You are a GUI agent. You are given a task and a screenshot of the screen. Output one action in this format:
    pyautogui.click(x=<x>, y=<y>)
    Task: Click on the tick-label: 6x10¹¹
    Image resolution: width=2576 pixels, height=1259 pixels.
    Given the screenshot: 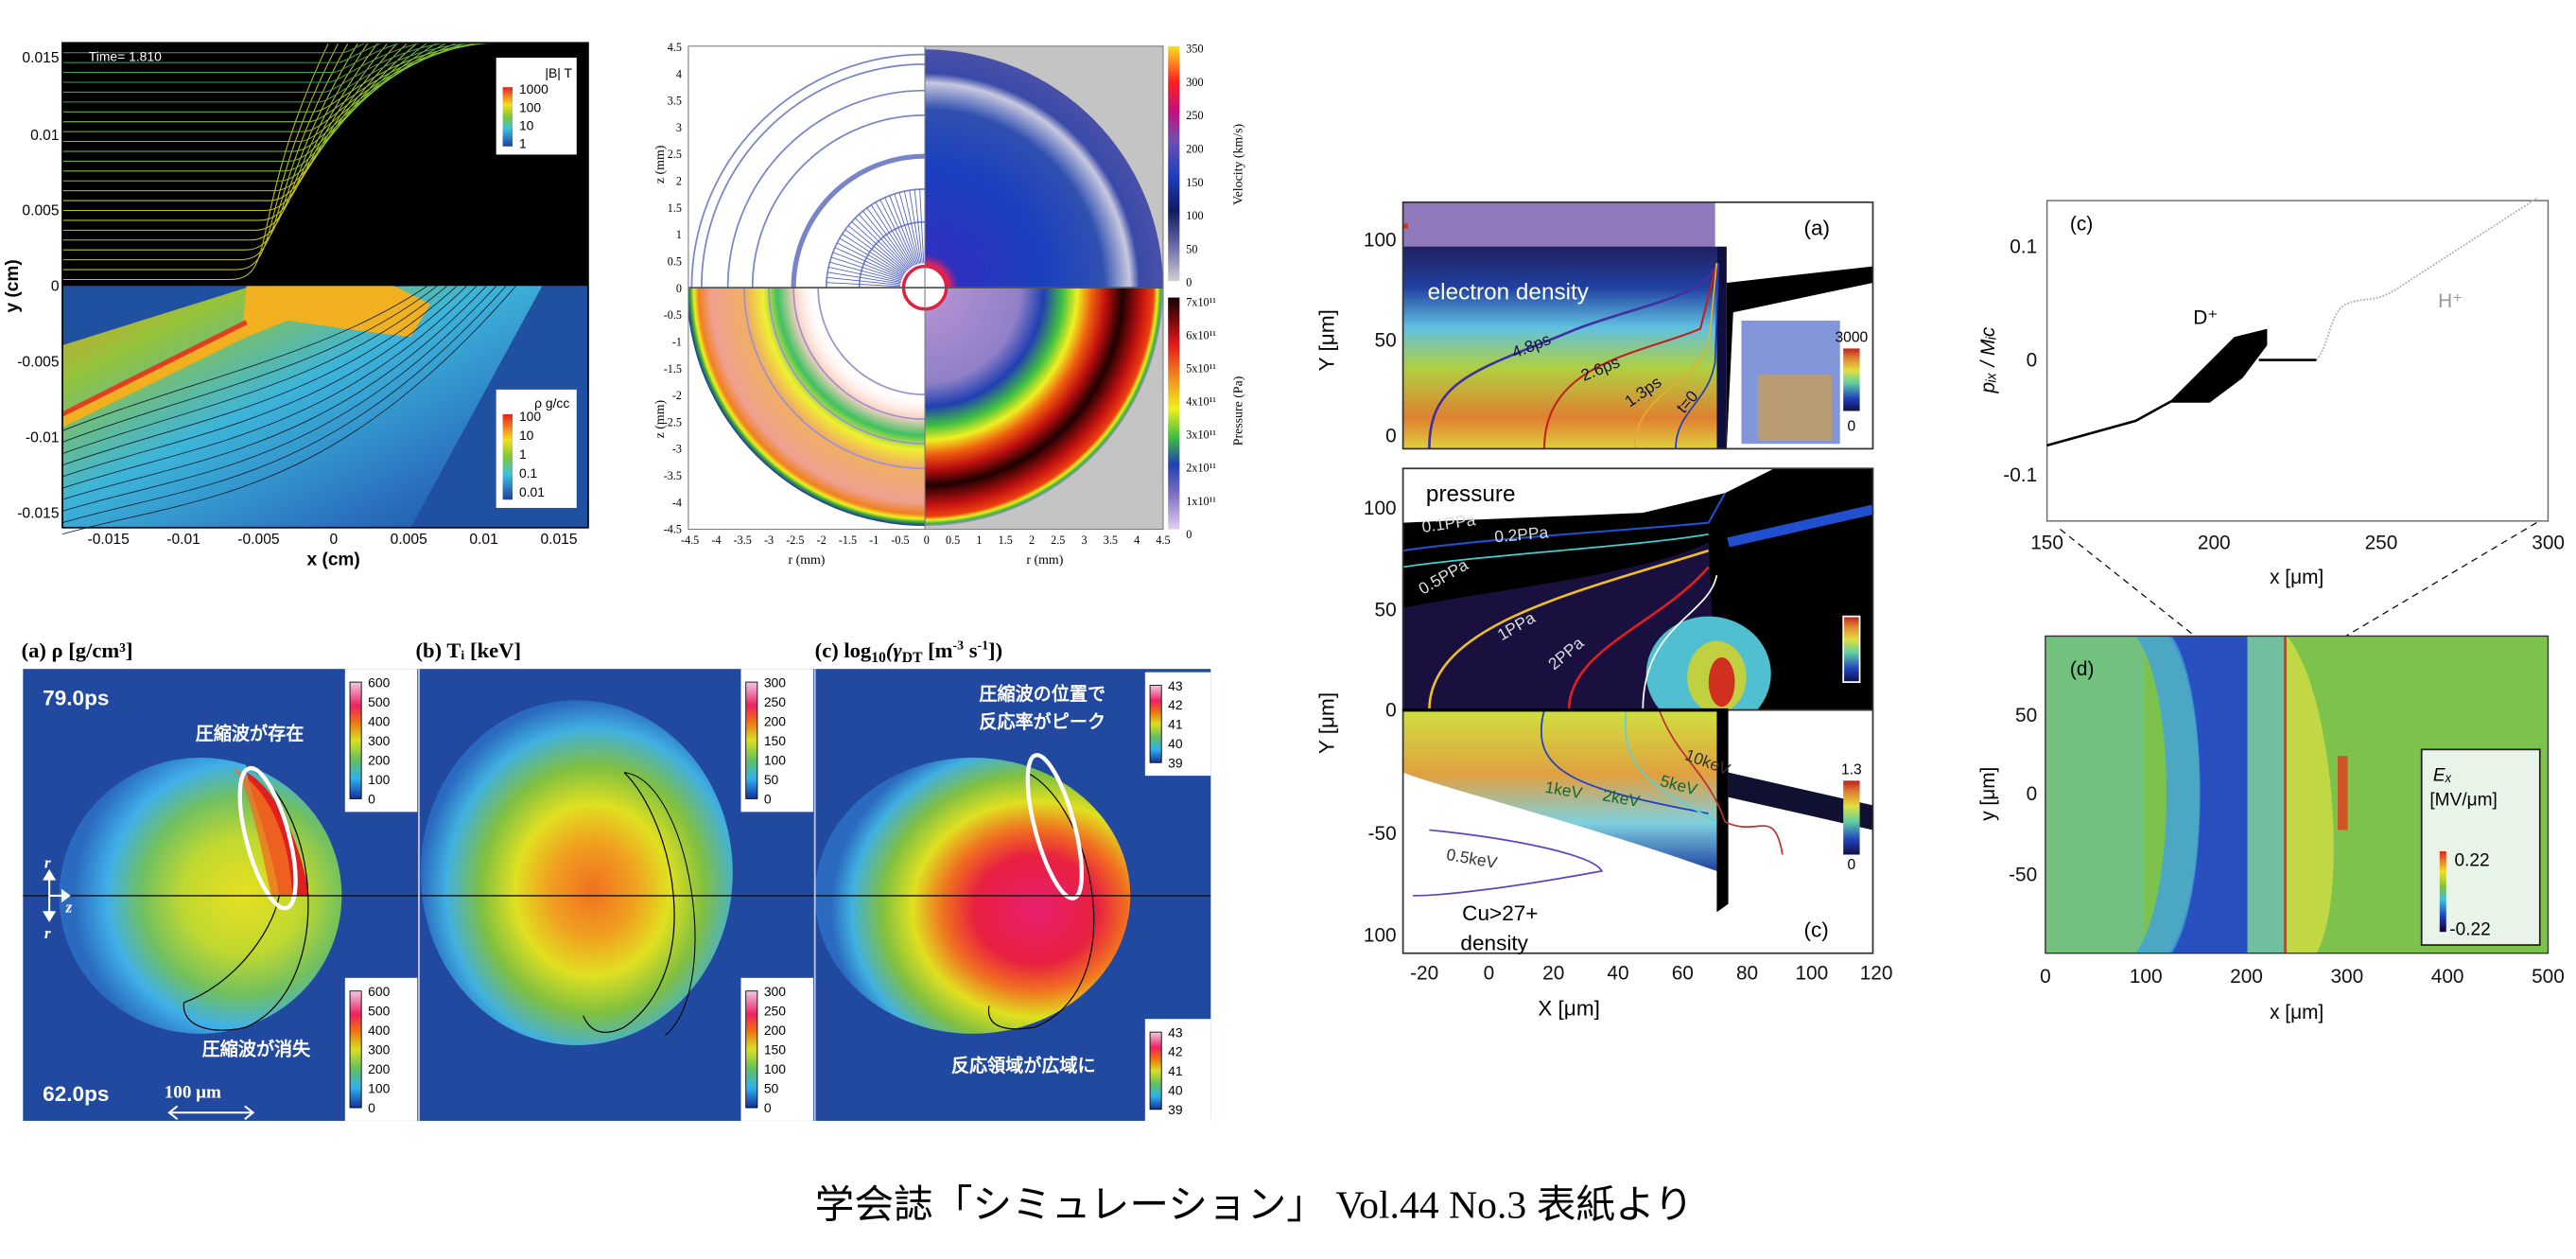 What is the action you would take?
    pyautogui.click(x=1201, y=334)
    